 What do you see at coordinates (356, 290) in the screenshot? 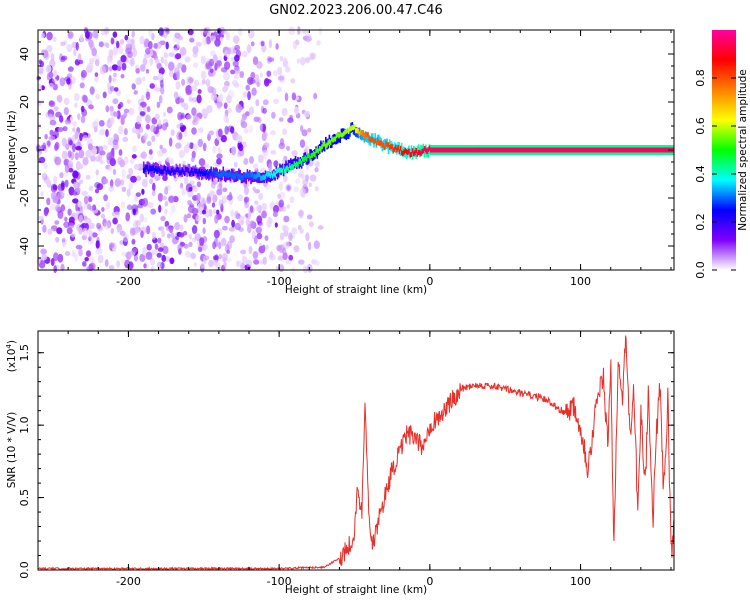
I see `spectrogram-x-label: Height of straight line (km)` at bounding box center [356, 290].